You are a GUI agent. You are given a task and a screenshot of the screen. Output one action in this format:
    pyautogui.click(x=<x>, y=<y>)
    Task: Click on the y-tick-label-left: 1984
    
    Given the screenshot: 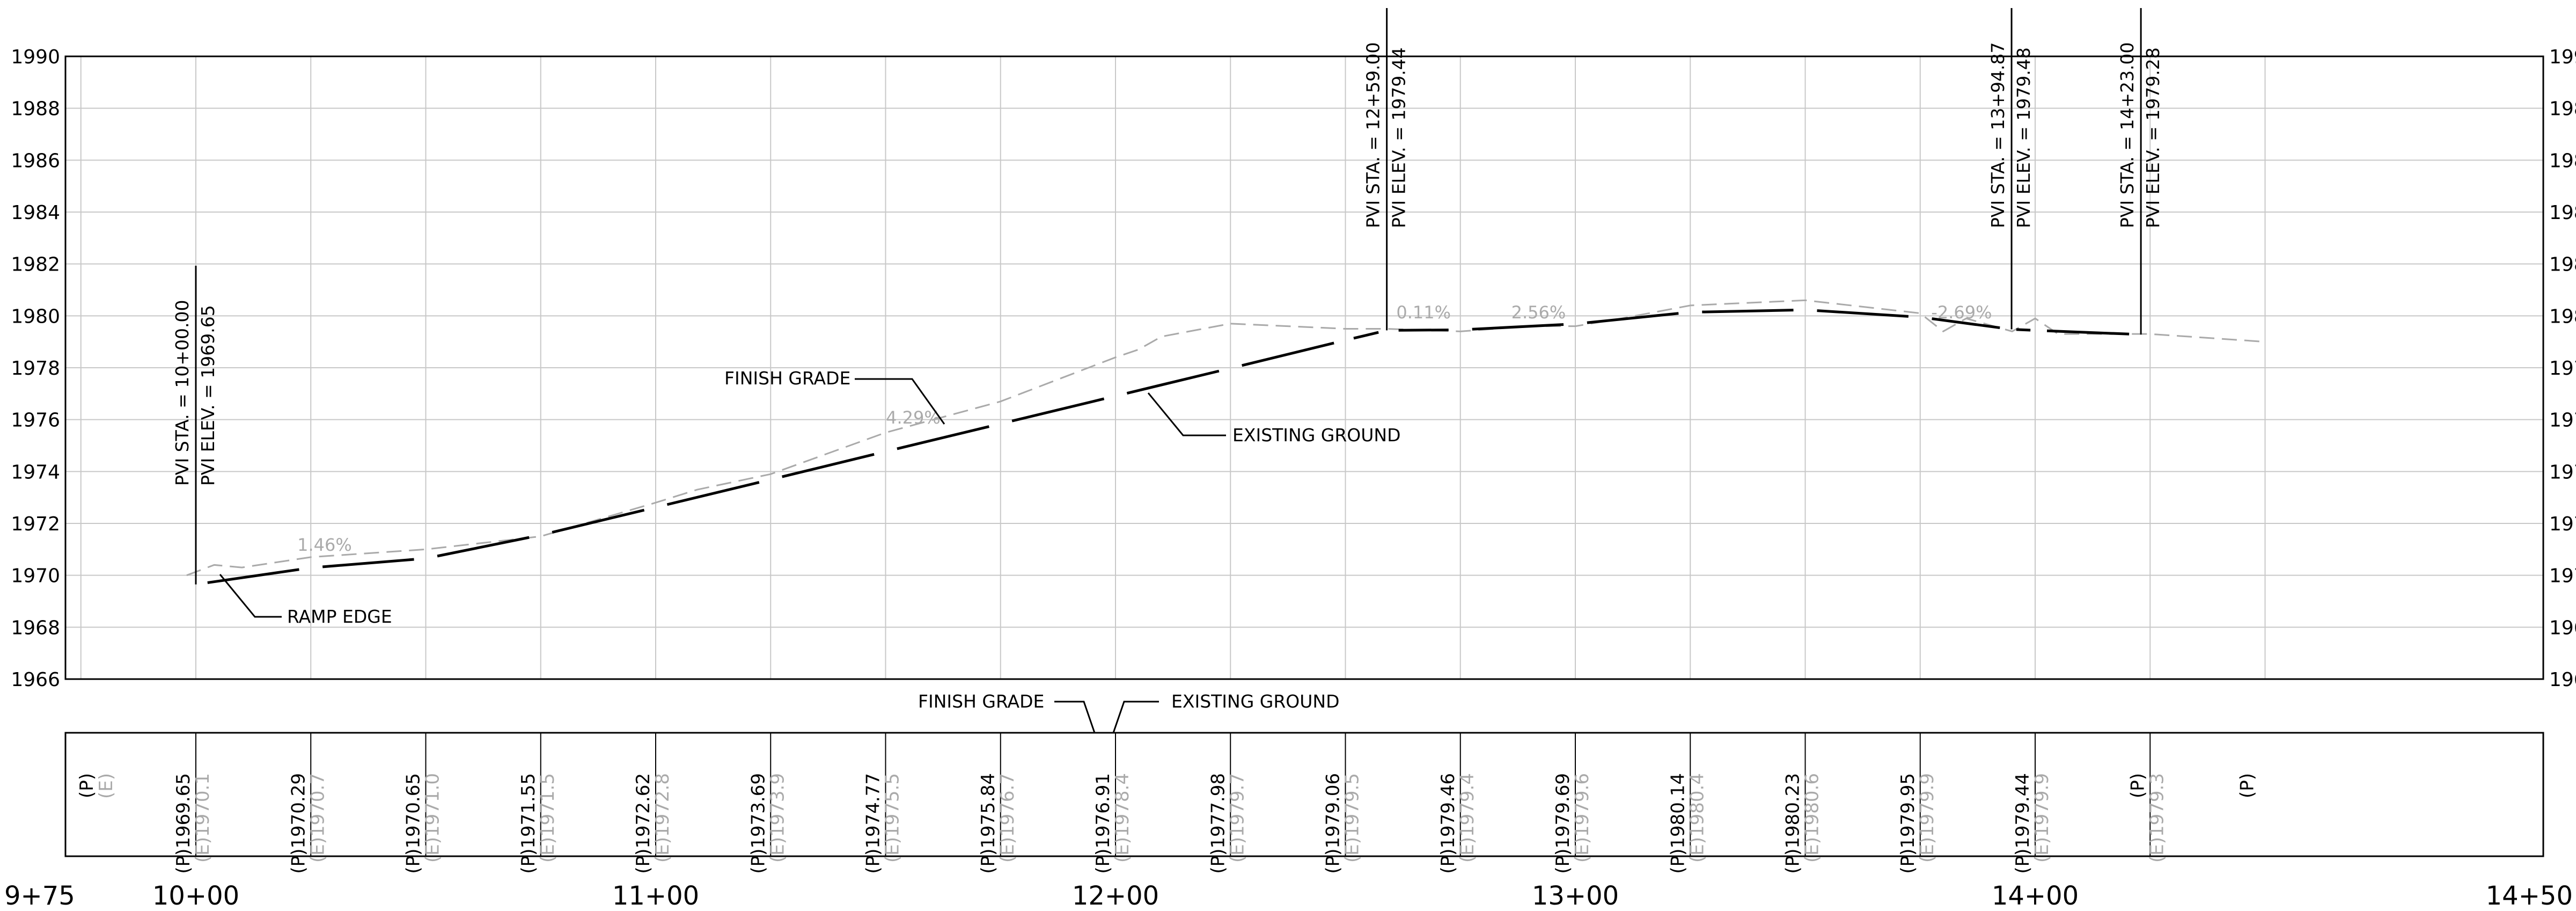 What is the action you would take?
    pyautogui.click(x=35, y=213)
    